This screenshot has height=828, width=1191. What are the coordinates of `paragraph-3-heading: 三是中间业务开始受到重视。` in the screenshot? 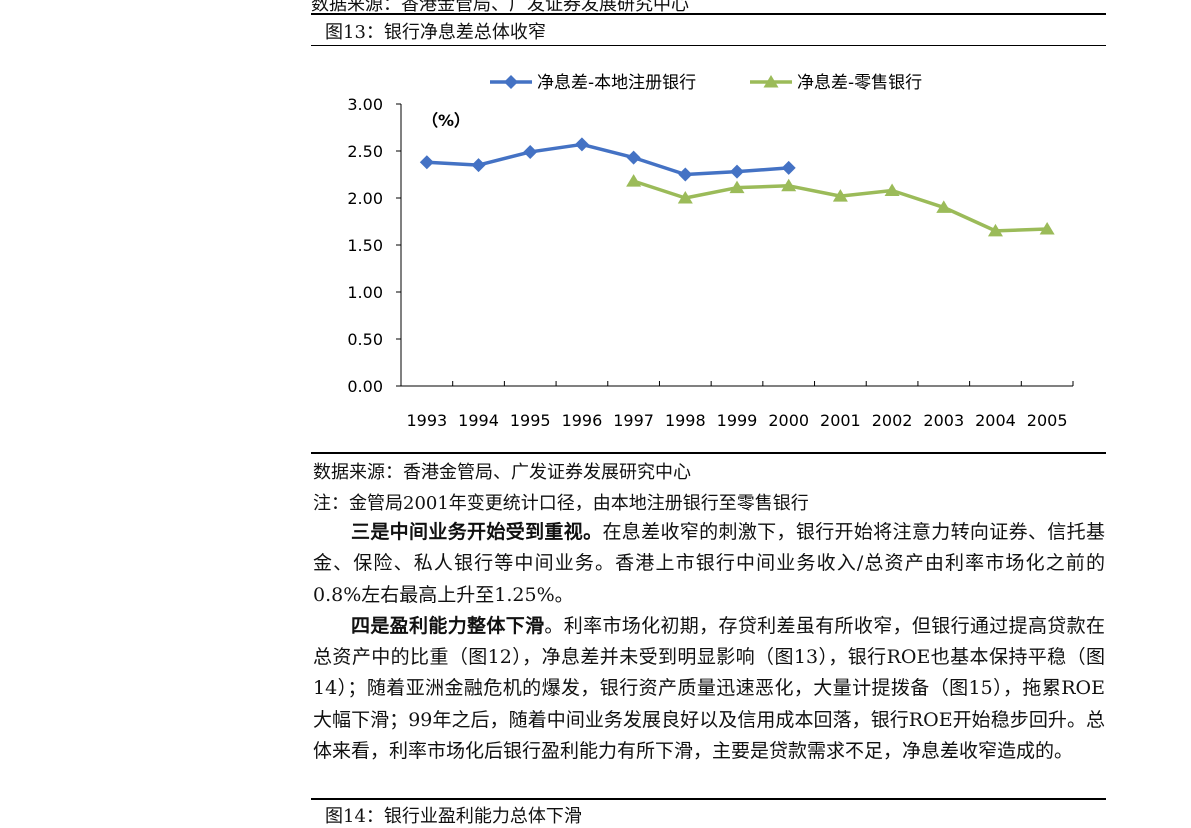 It's located at (477, 532).